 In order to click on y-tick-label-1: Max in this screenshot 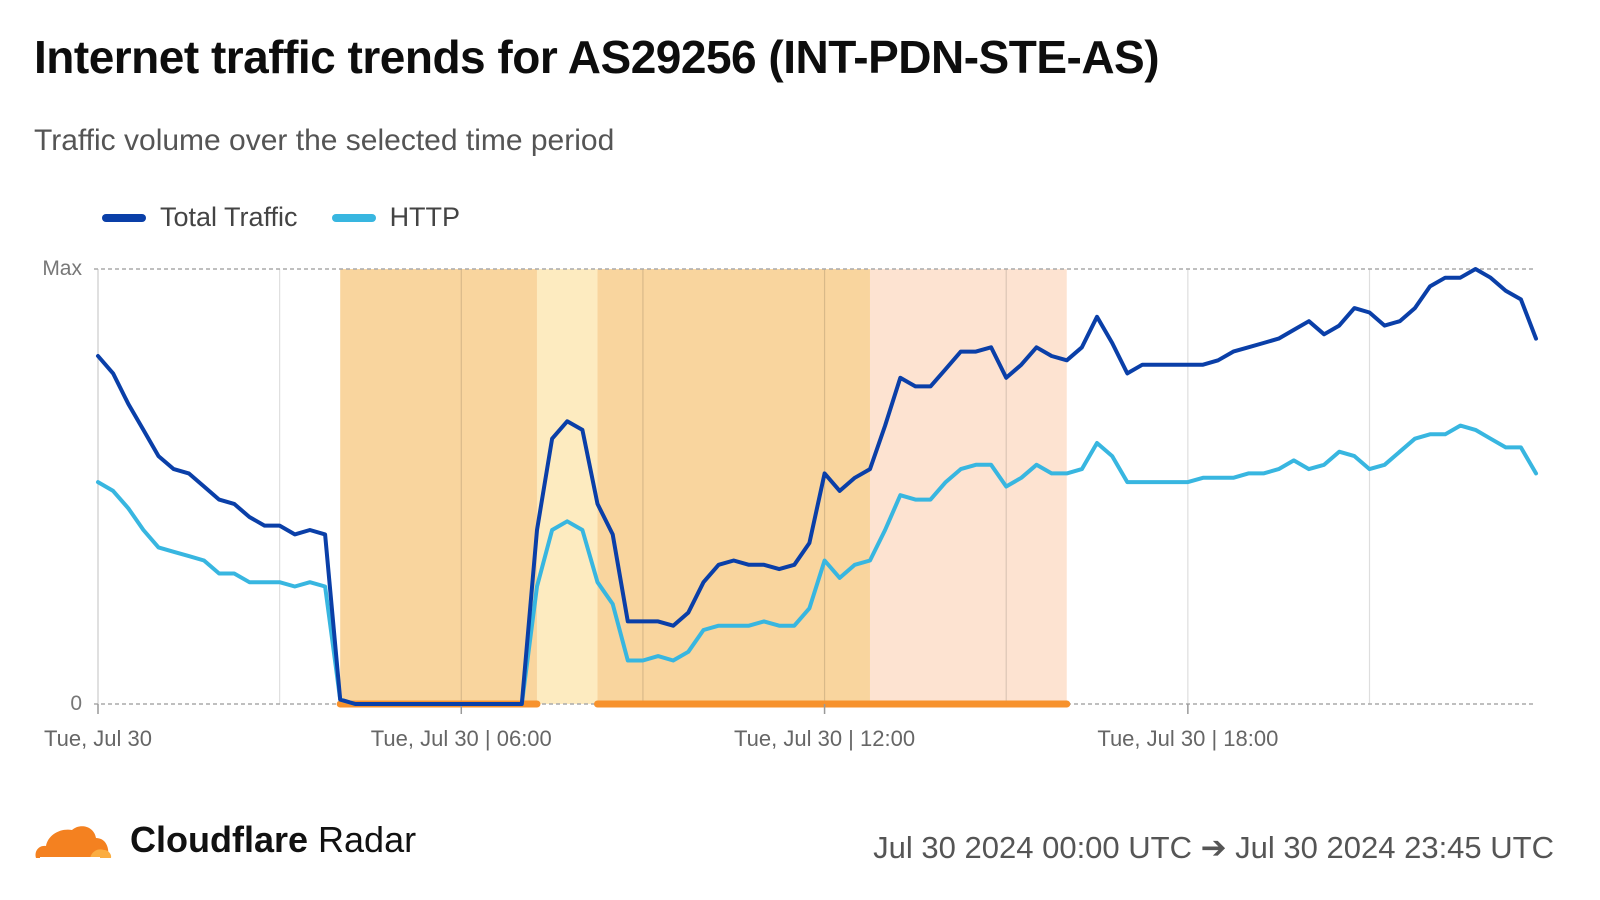, I will do `click(62, 268)`.